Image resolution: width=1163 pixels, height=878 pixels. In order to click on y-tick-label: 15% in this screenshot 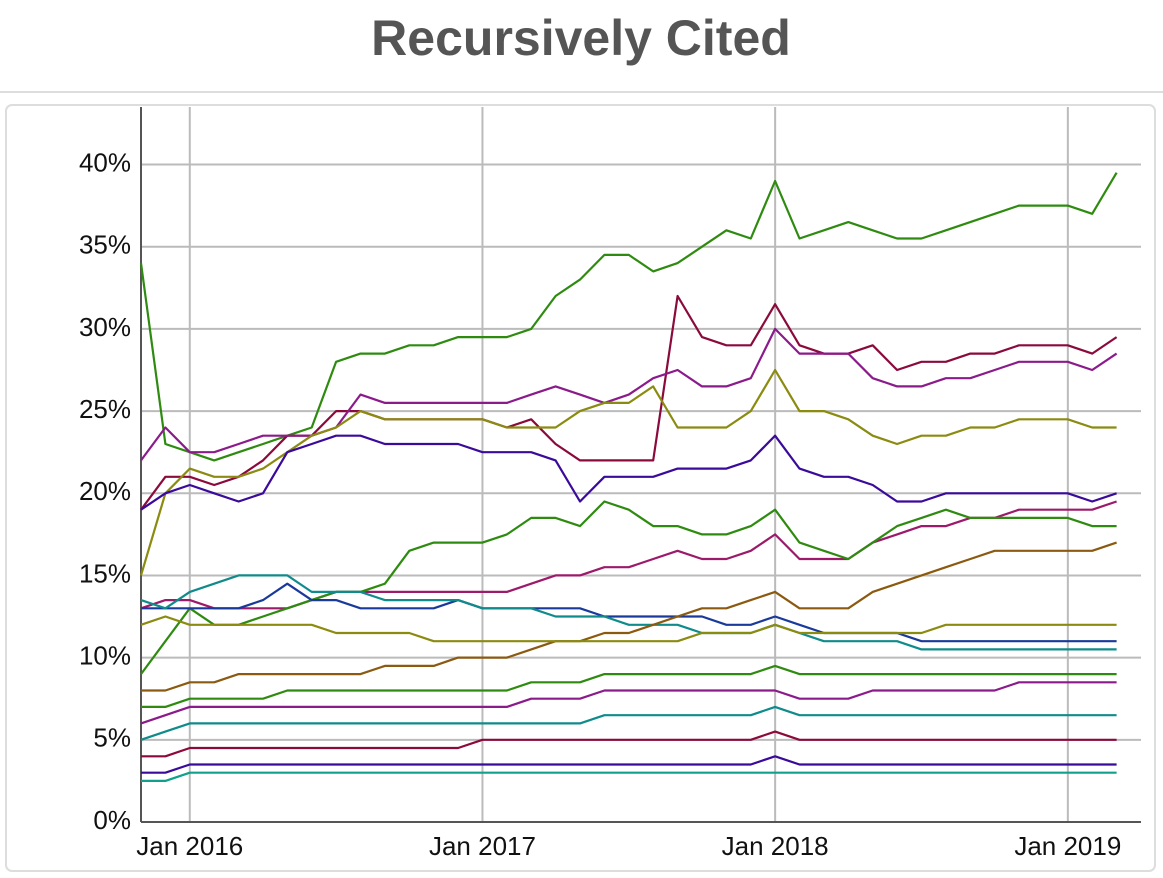, I will do `click(105, 573)`.